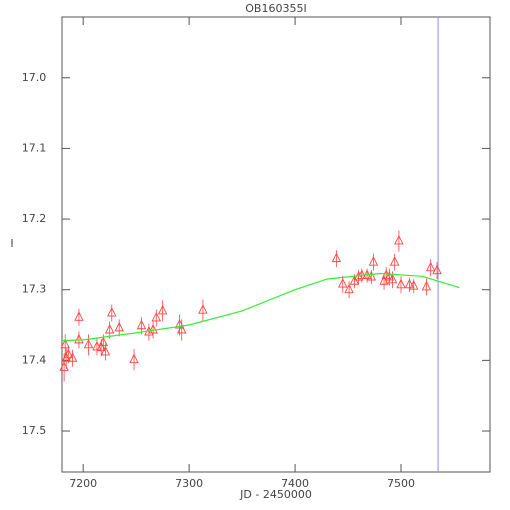  I want to click on chart-title: OB160355I, so click(275, 8).